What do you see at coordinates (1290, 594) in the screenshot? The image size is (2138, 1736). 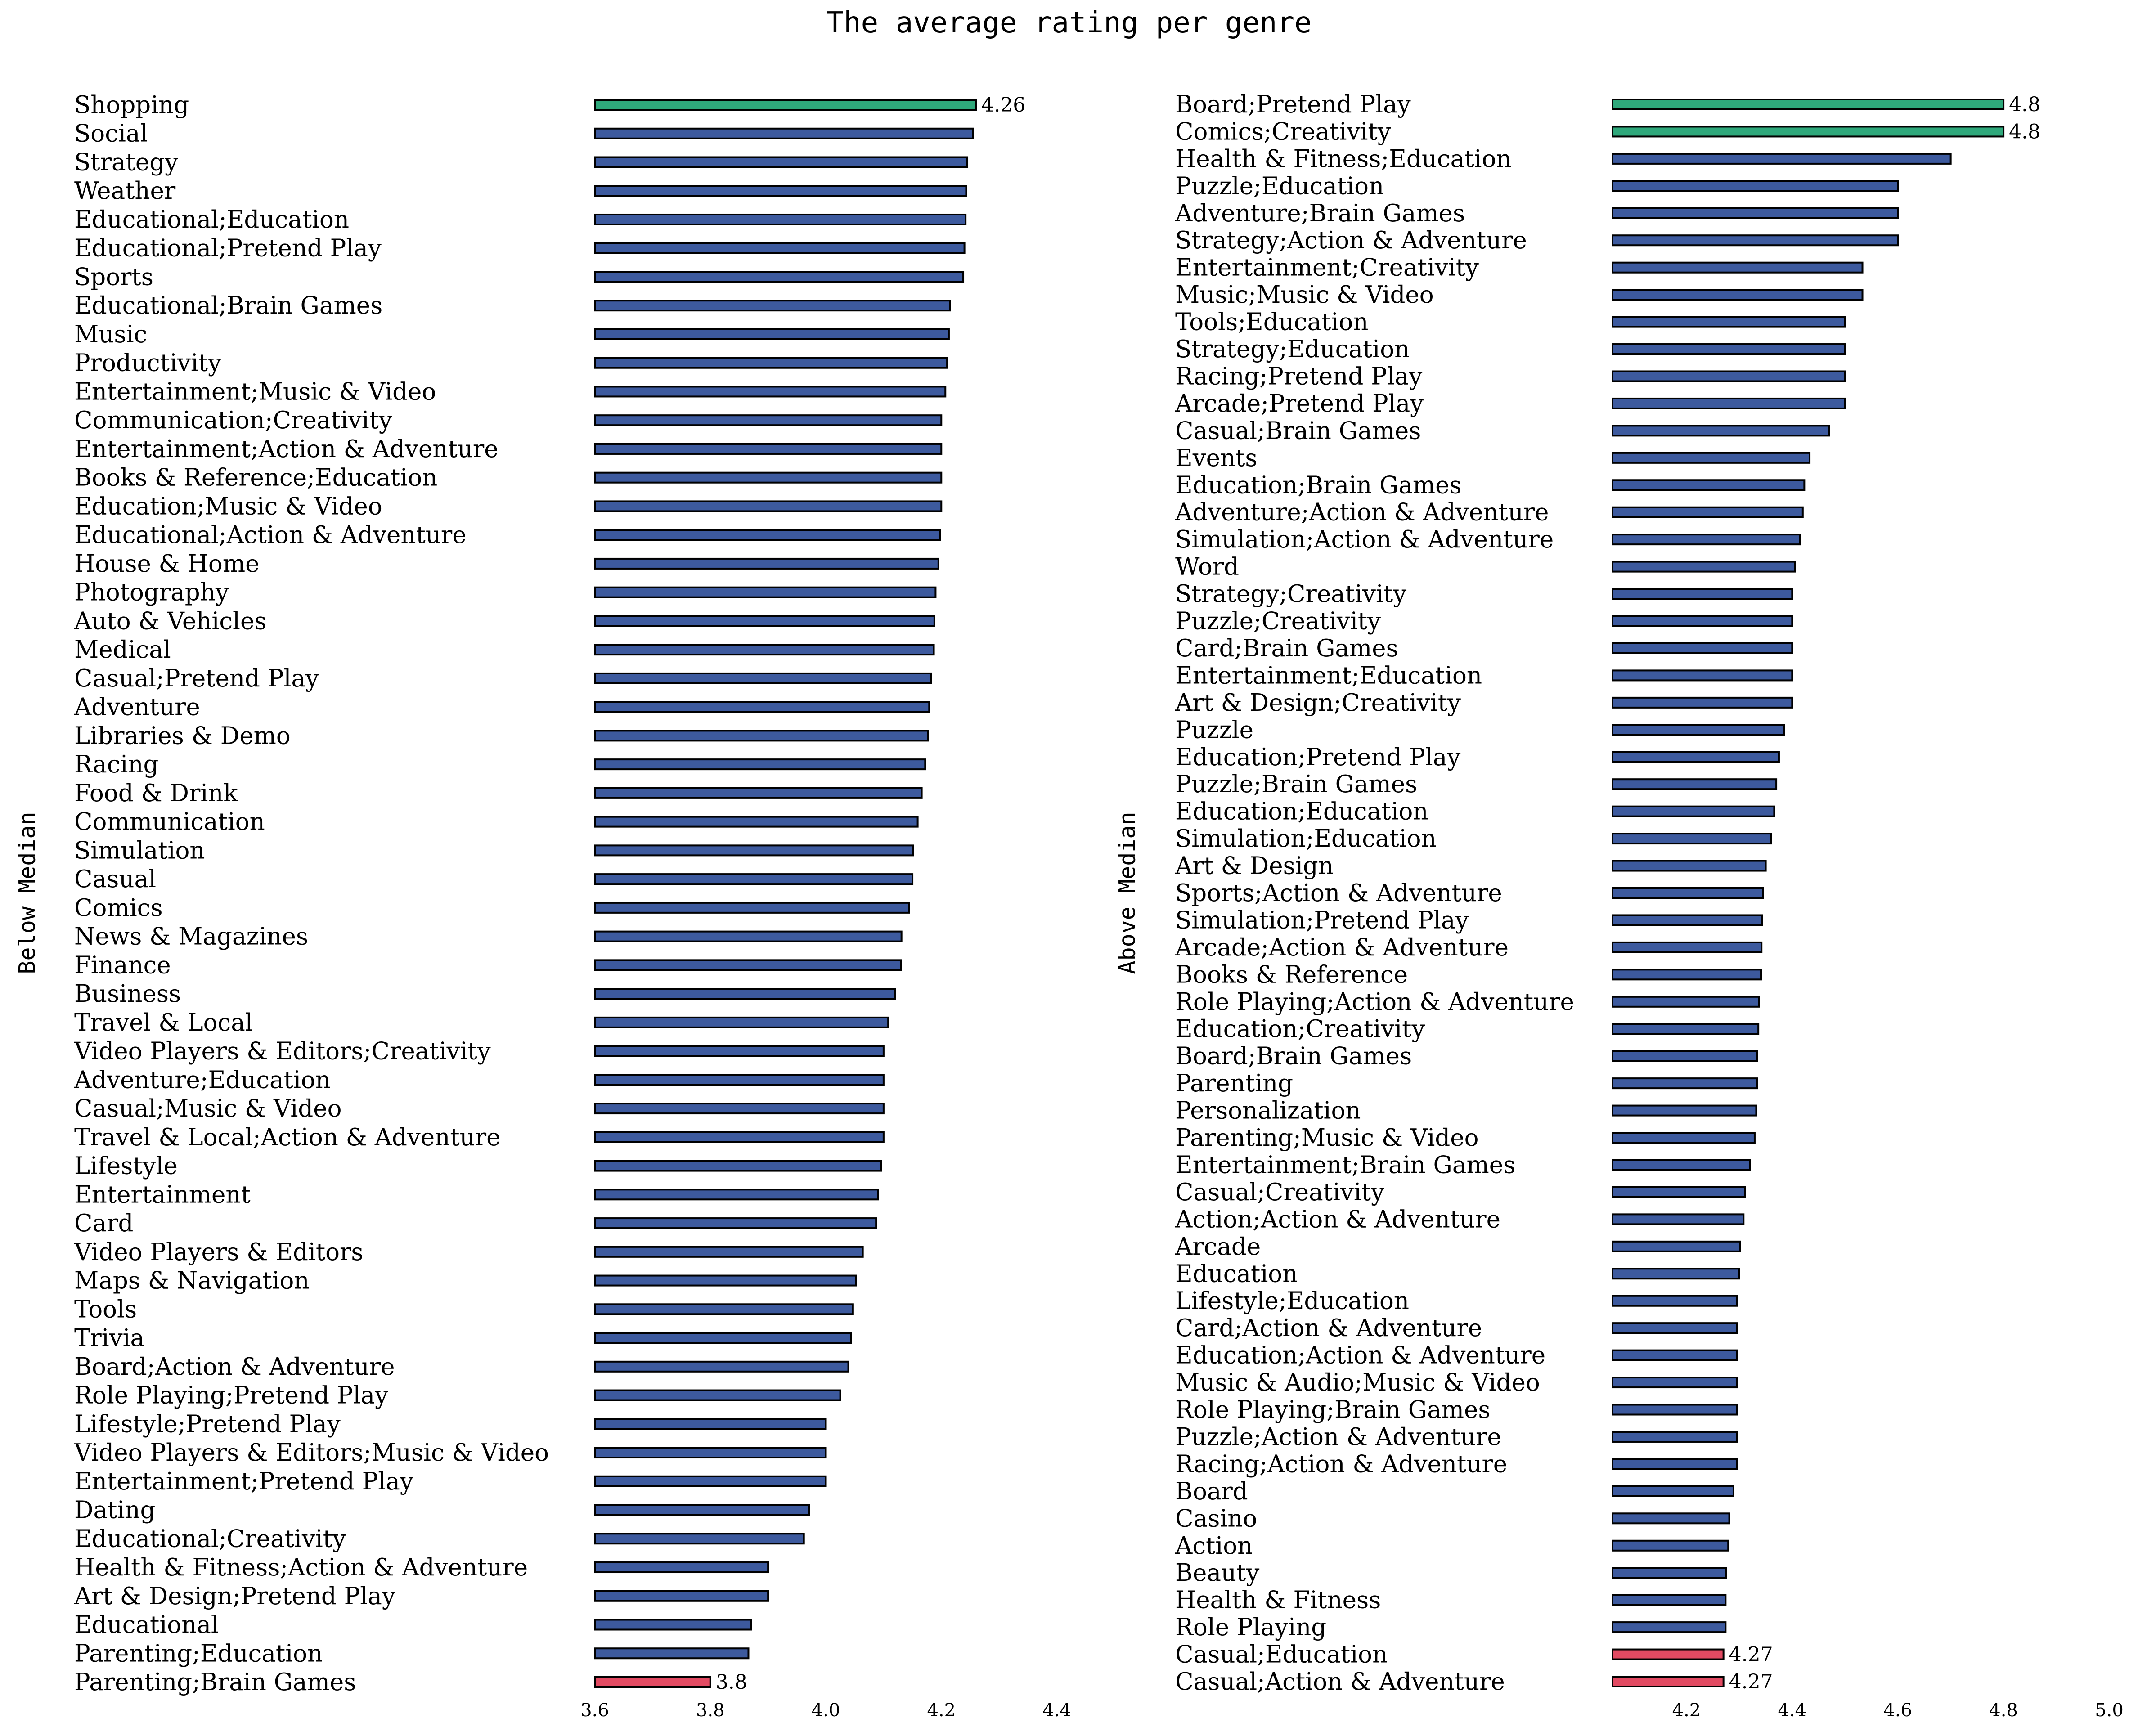 I see `category-label: Strategy;Creativity` at bounding box center [1290, 594].